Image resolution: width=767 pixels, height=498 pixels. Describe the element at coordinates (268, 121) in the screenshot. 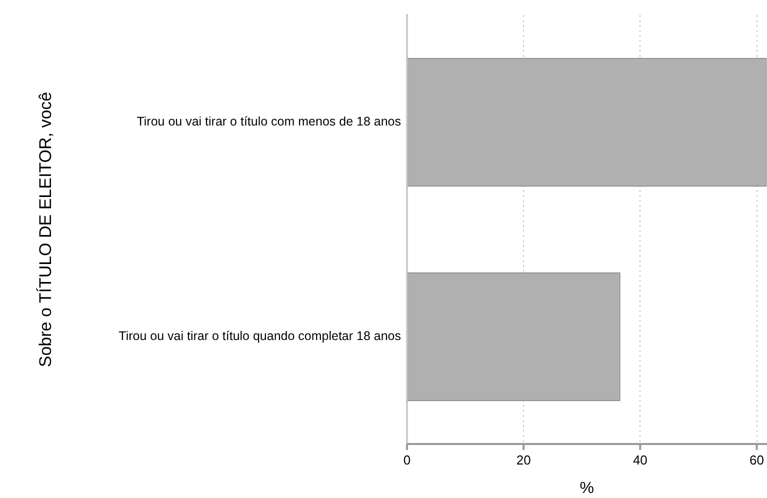

I see `y-tick-label: Tirou ou vai tirar o título com menos de 18 anos` at that location.